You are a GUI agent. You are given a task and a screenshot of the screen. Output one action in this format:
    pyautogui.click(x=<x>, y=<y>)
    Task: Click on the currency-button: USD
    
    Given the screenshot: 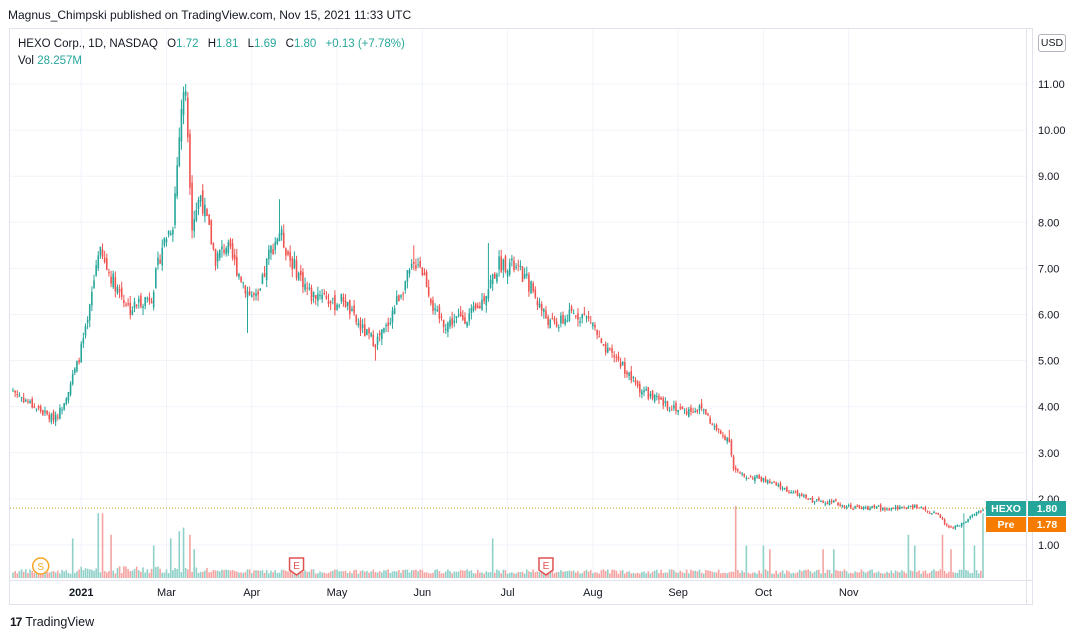 What is the action you would take?
    pyautogui.click(x=1052, y=43)
    